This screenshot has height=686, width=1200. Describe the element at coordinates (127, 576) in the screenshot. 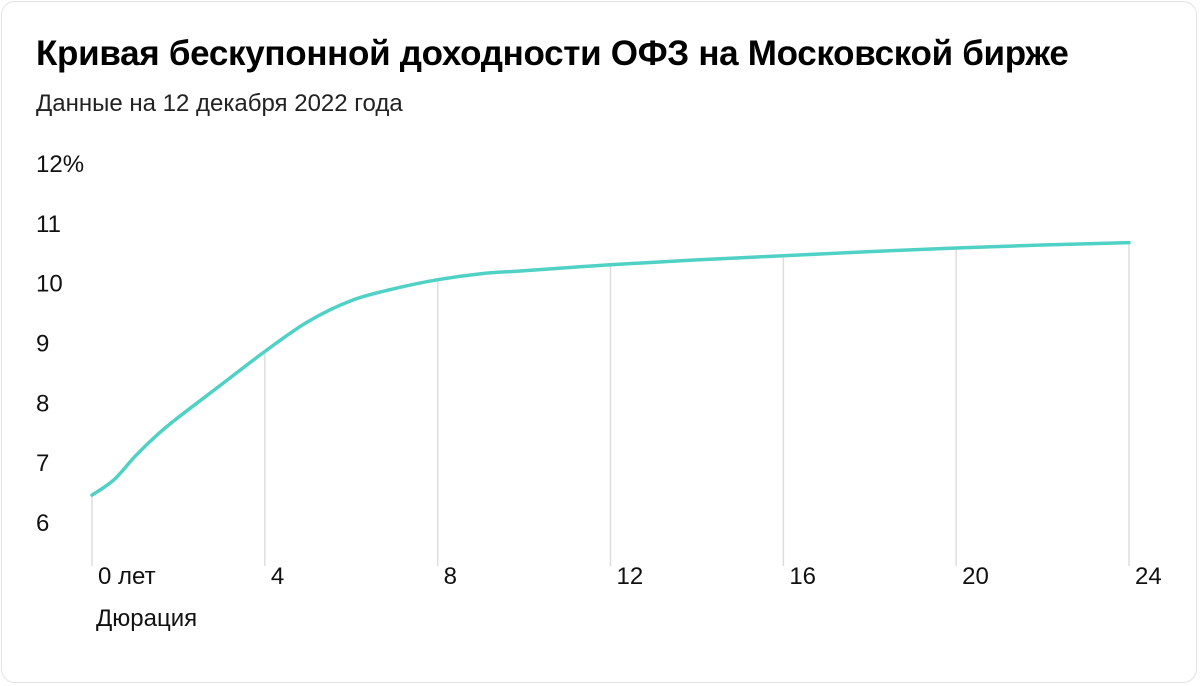

I see `x-tick-label: 0 лет` at that location.